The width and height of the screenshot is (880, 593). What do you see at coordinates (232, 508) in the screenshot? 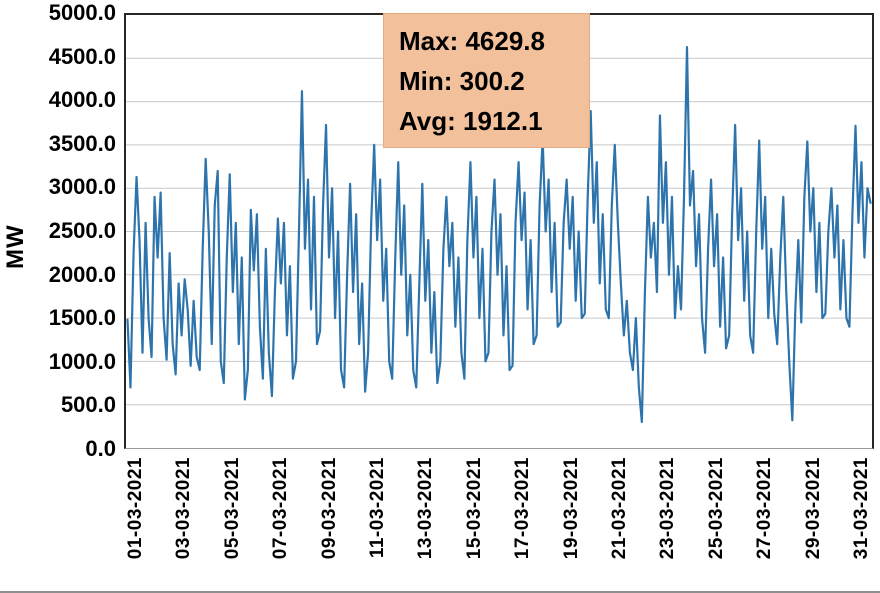
I see `x-tick-label: 05-03-2021` at bounding box center [232, 508].